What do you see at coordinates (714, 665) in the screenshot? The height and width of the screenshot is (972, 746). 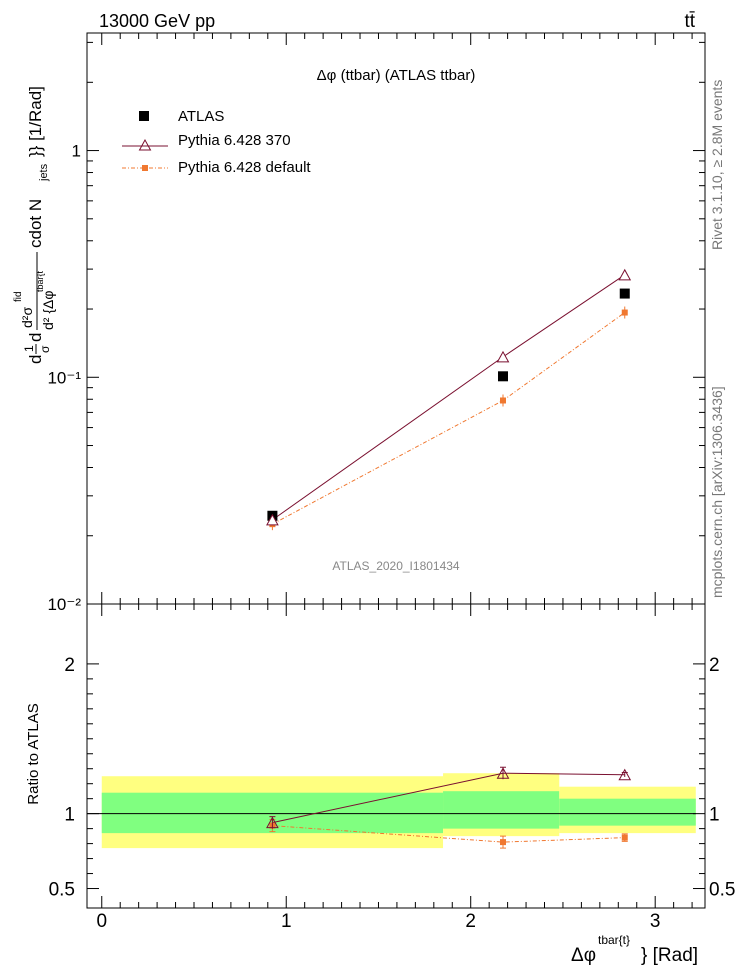 I see `ratio-y-tick-label-right: 2` at bounding box center [714, 665].